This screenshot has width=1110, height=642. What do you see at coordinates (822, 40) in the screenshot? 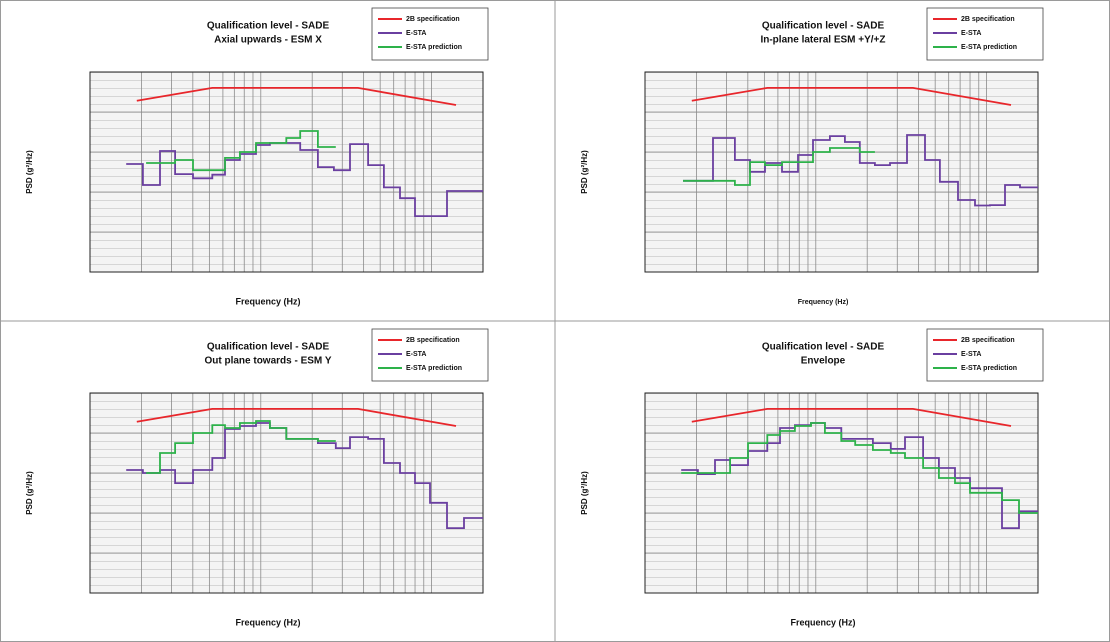
I see `chart-subtitle: In-plane lateral ESM +Y/+Z` at bounding box center [822, 40].